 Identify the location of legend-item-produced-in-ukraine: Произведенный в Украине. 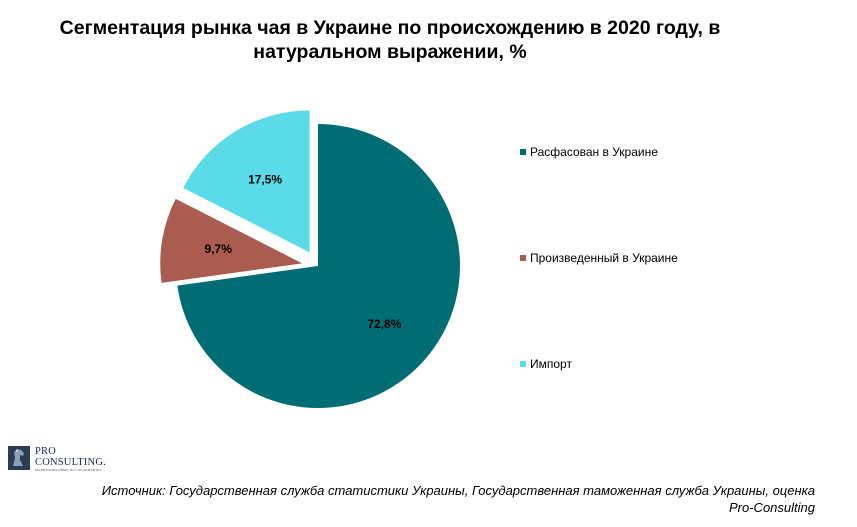
(599, 258).